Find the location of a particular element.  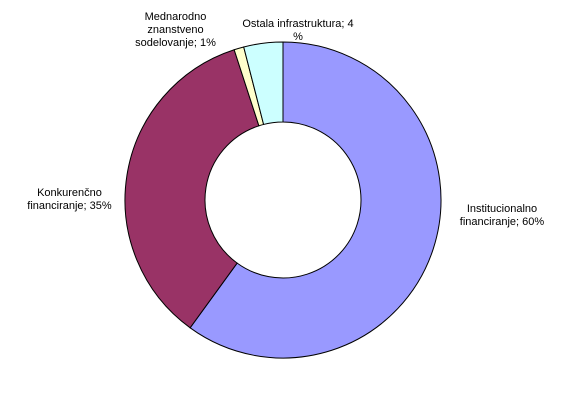

data-label: Institucionalno financiranje; 60% is located at coordinates (502, 215).